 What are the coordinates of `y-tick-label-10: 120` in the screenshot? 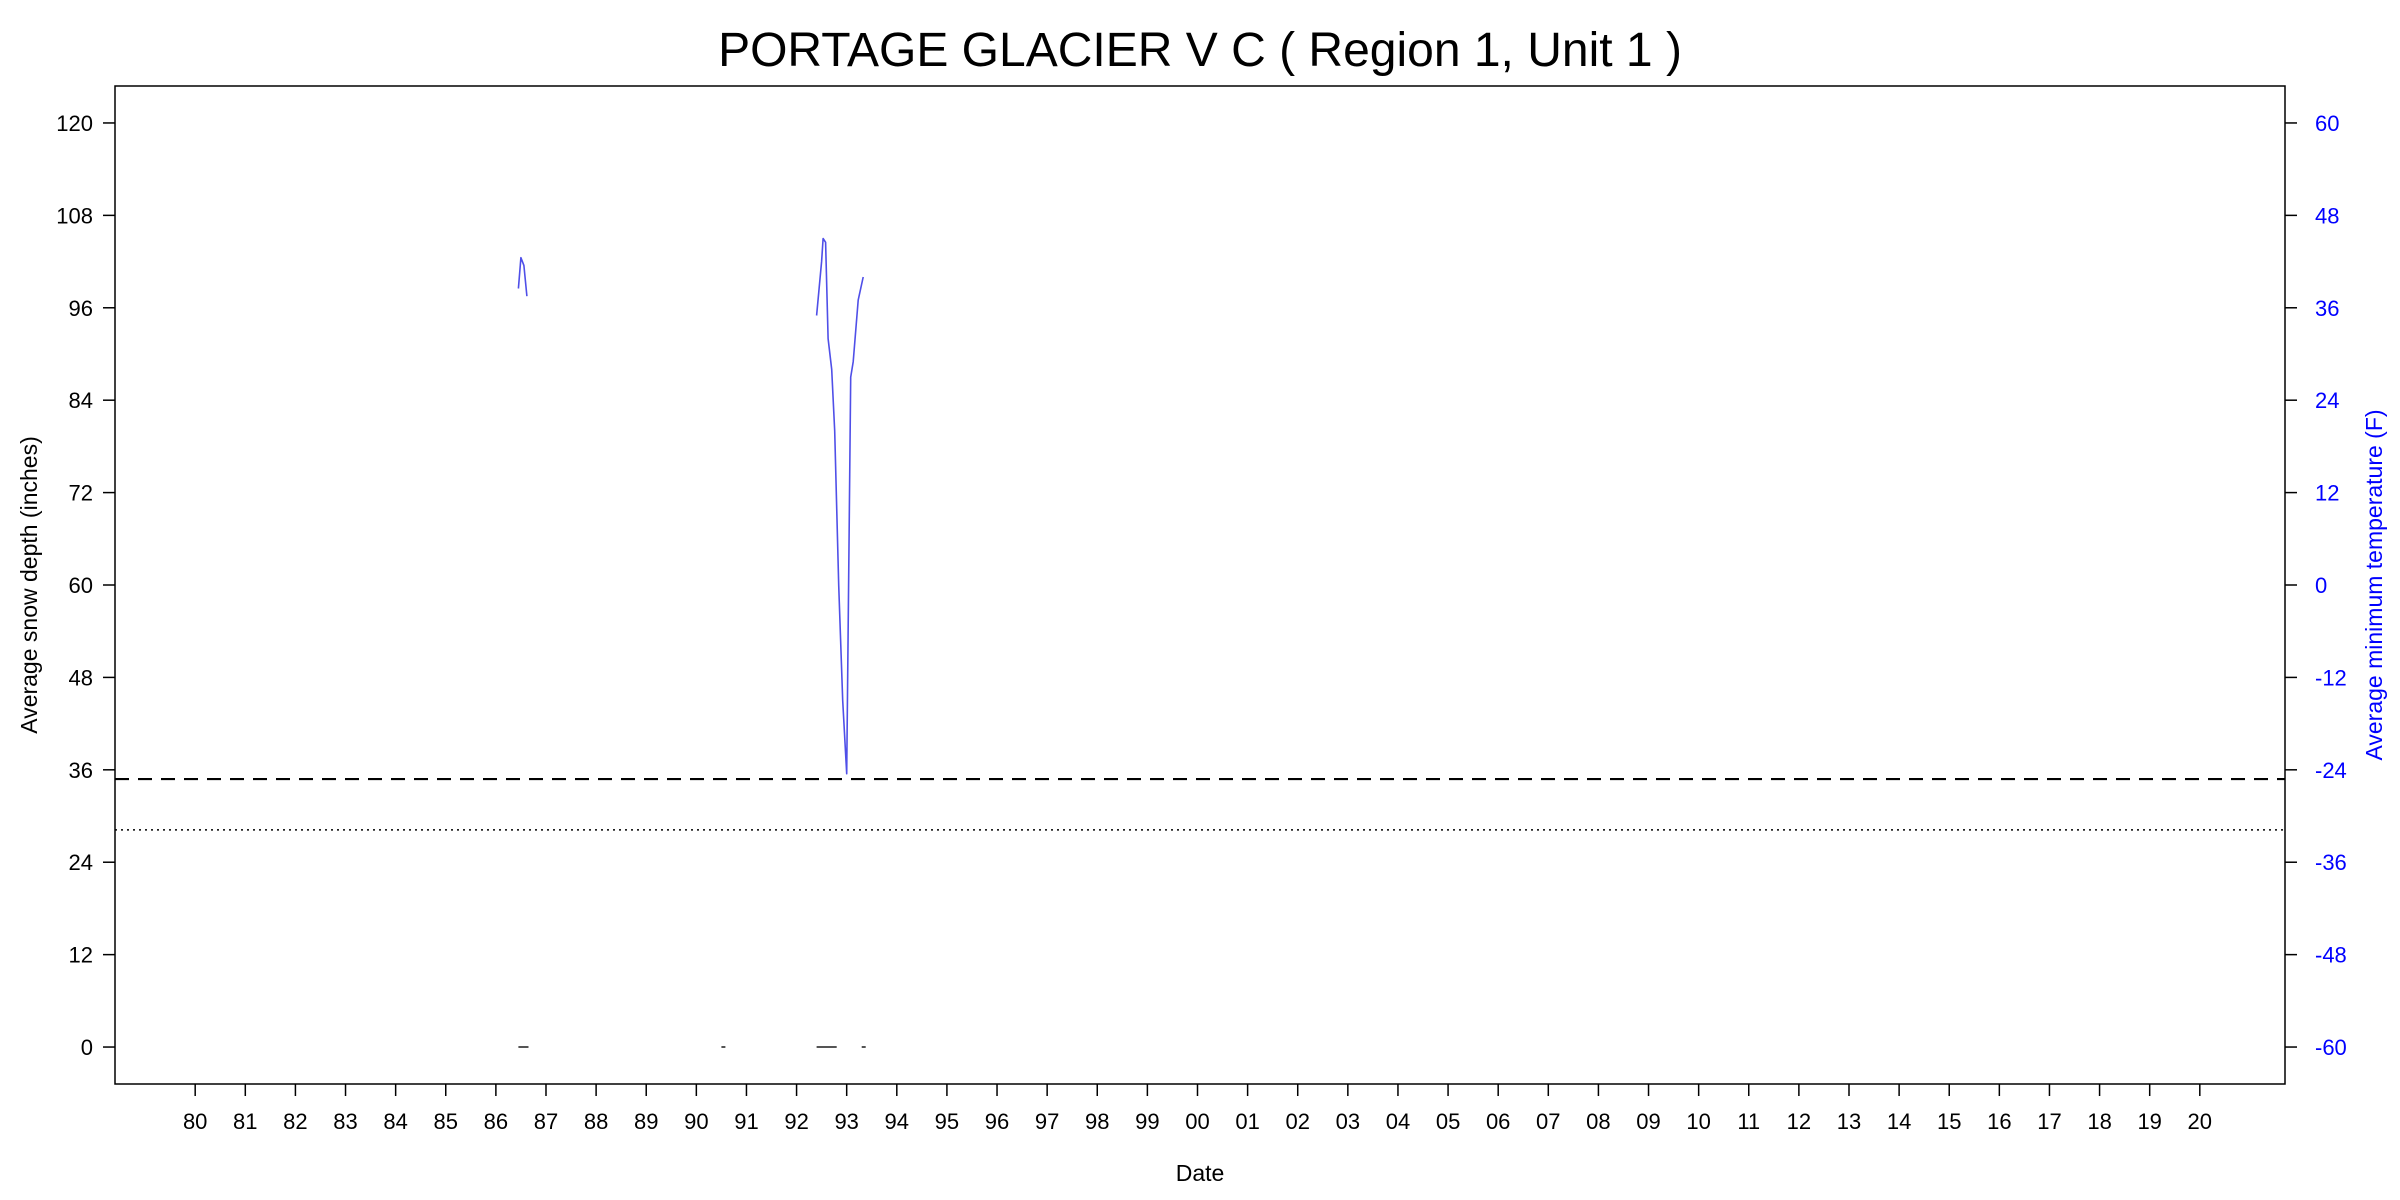 It's located at (74, 123).